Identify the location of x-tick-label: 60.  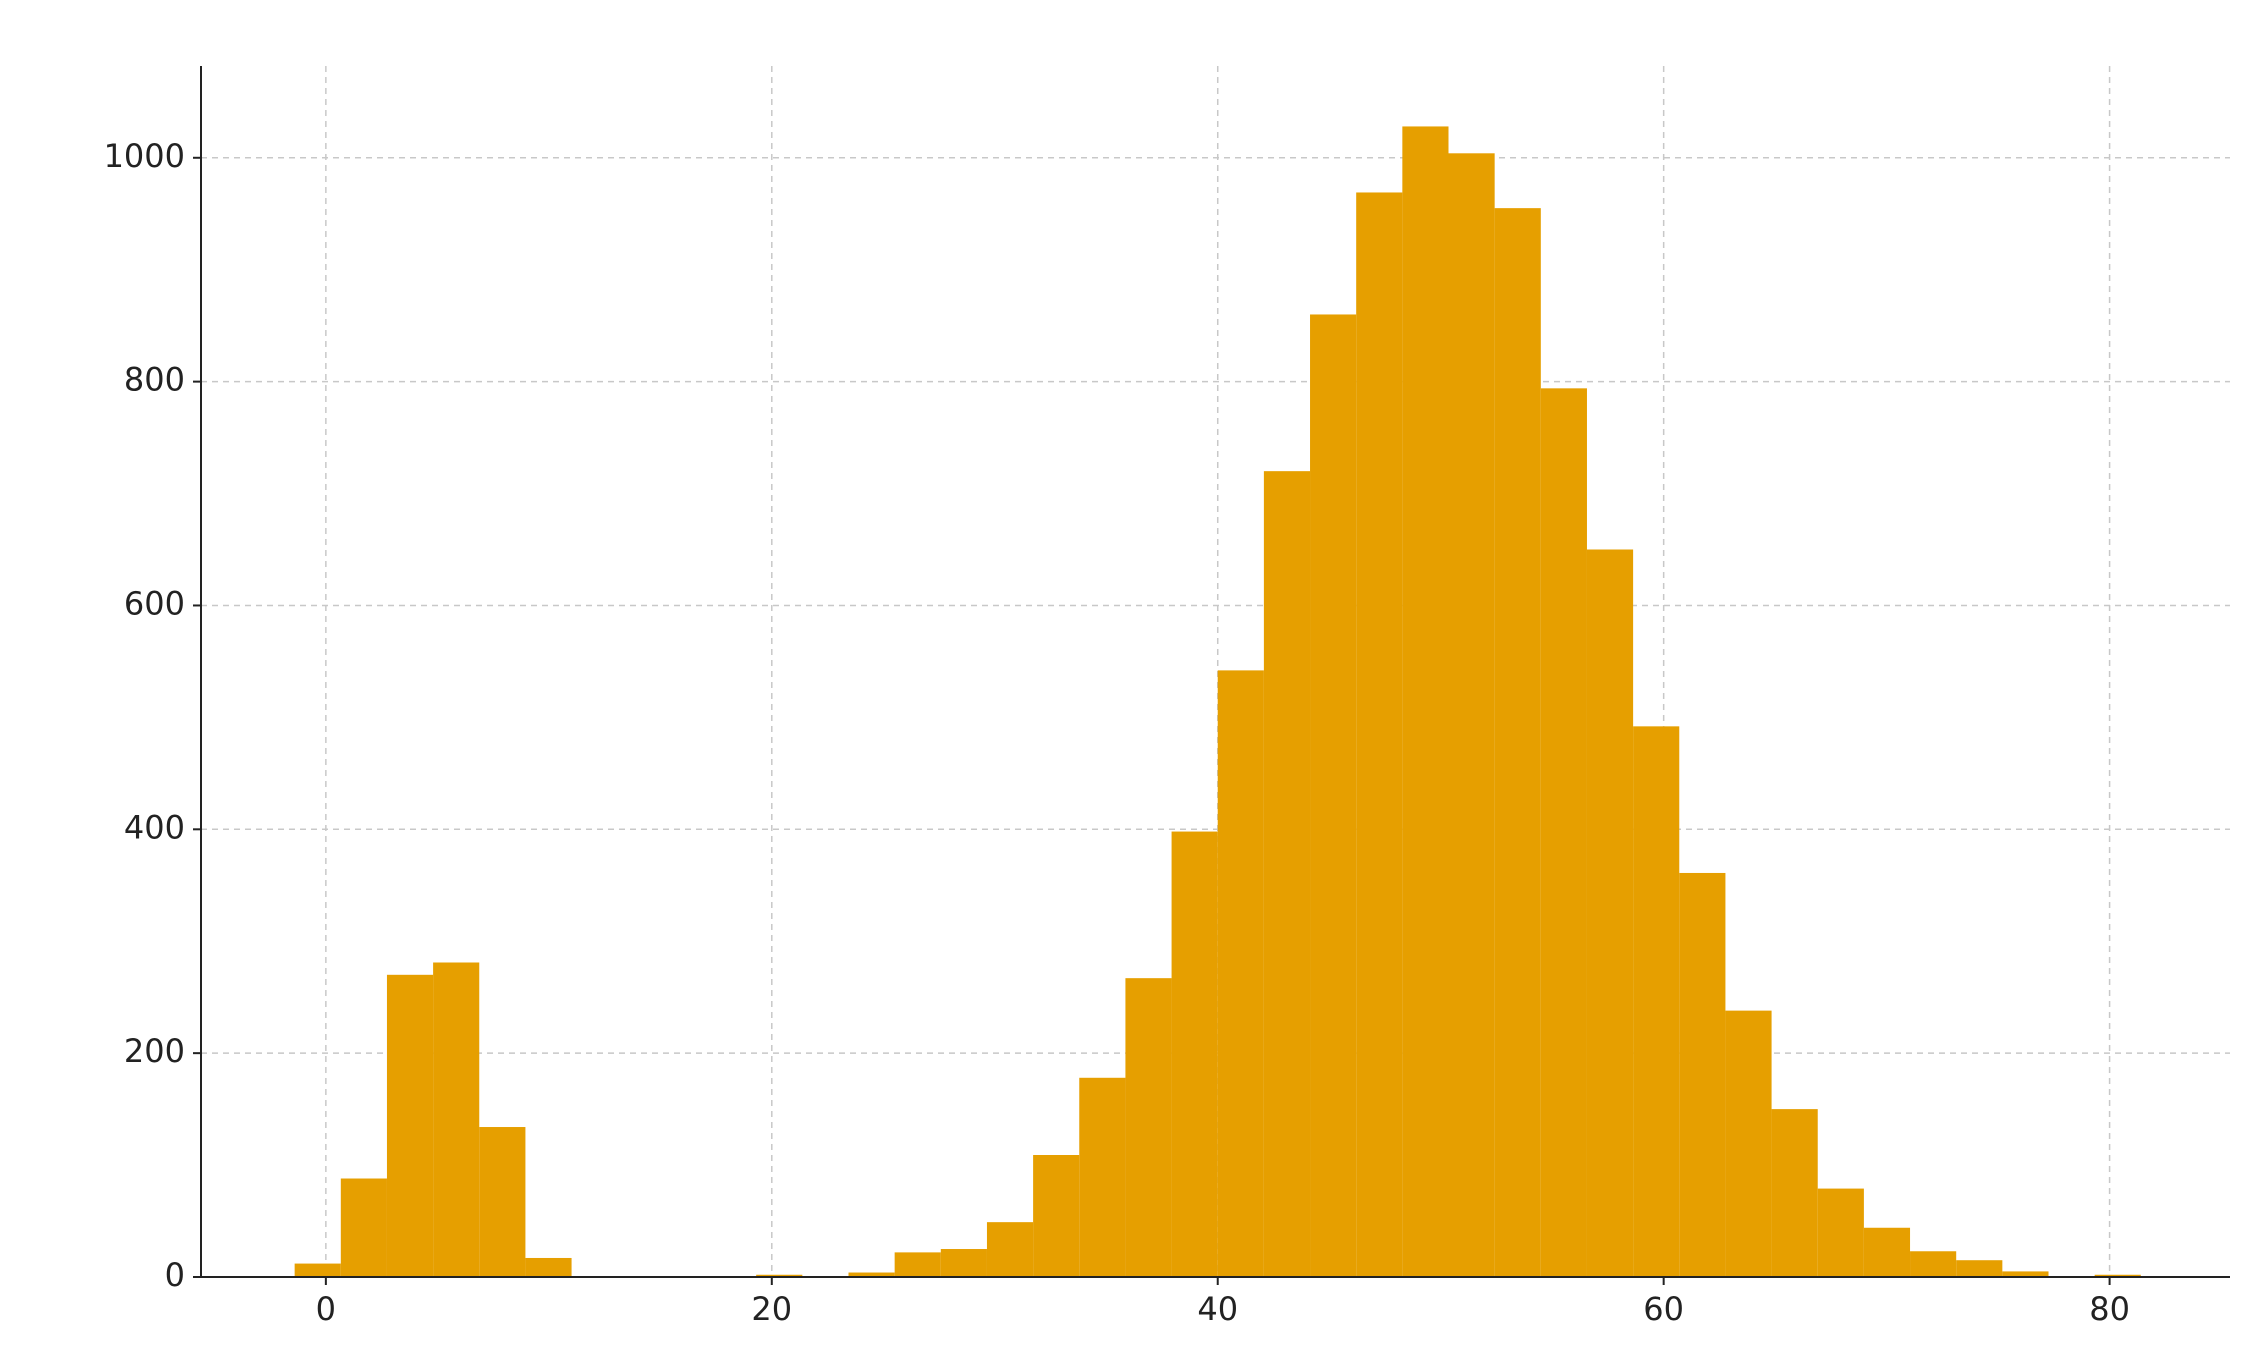
(1663, 1309).